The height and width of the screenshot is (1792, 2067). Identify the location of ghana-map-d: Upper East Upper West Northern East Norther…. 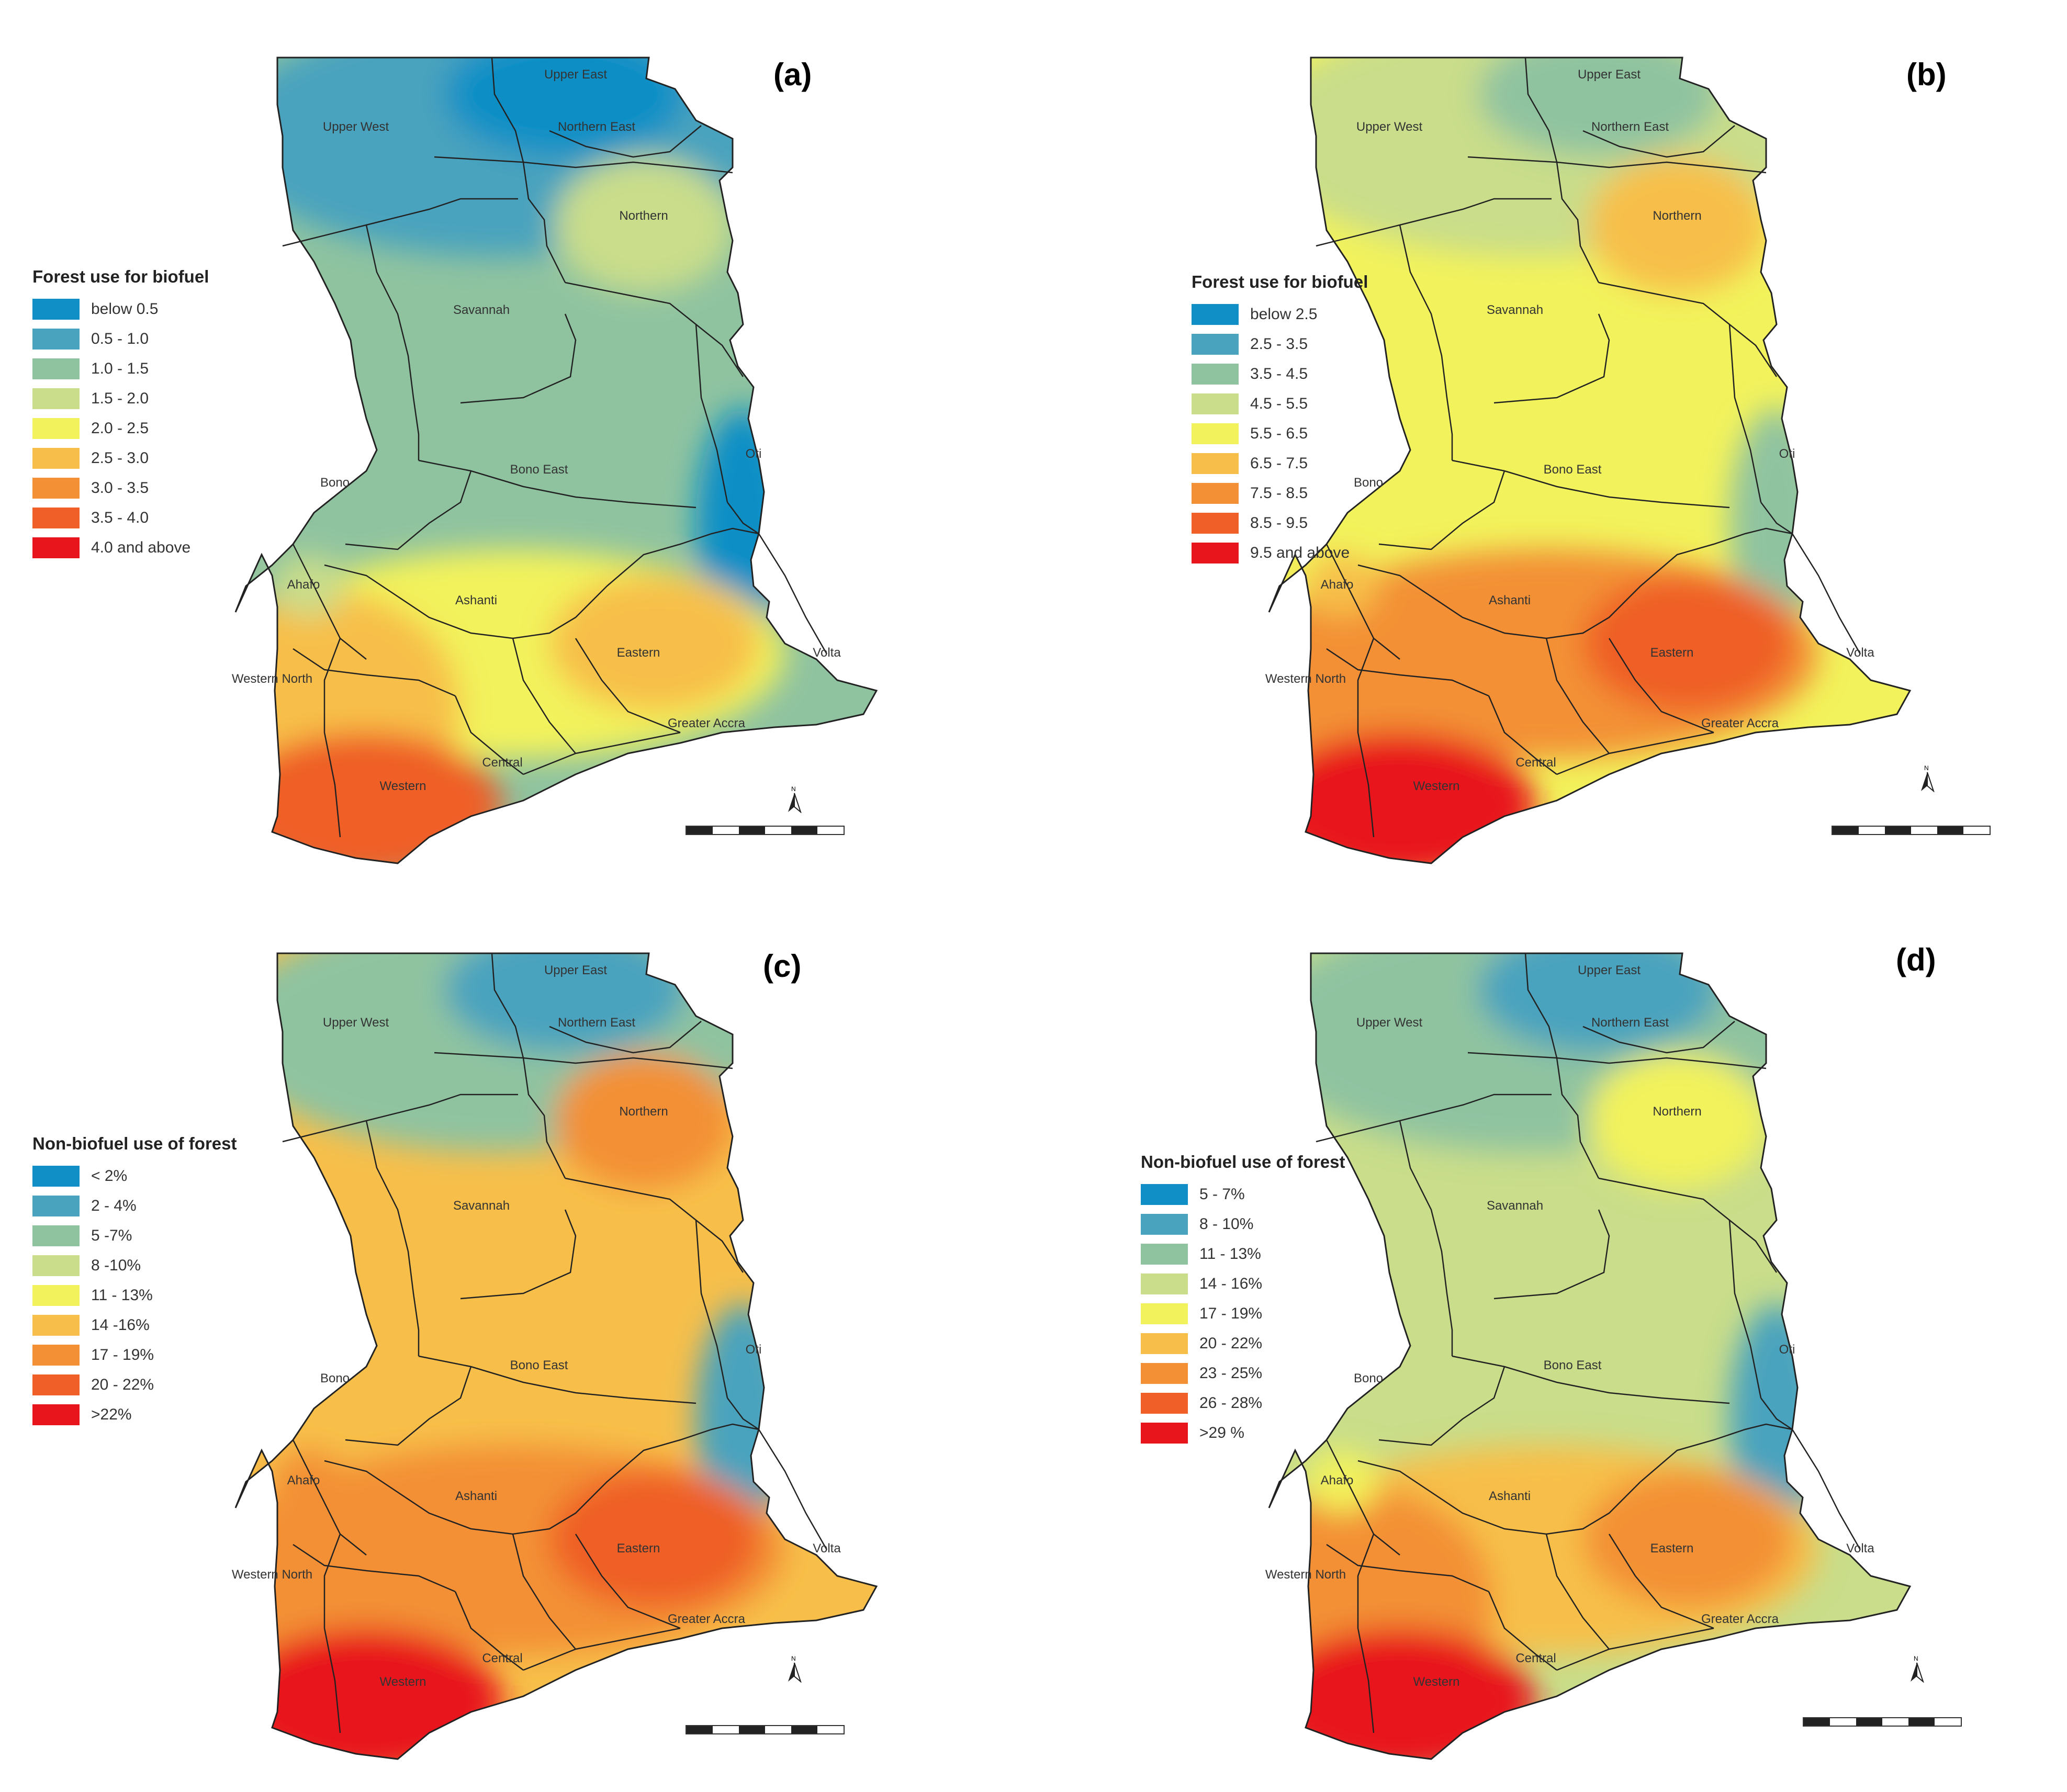
(1588, 1356).